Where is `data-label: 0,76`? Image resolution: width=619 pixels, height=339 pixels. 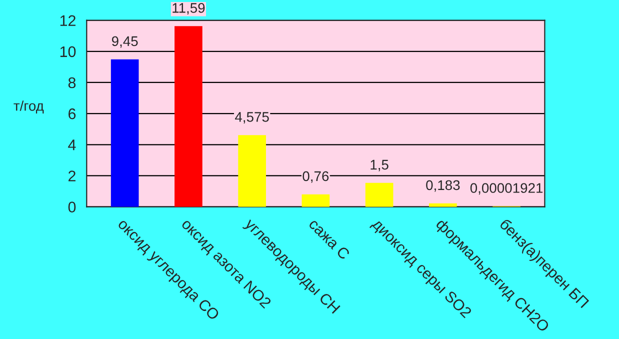 data-label: 0,76 is located at coordinates (315, 177).